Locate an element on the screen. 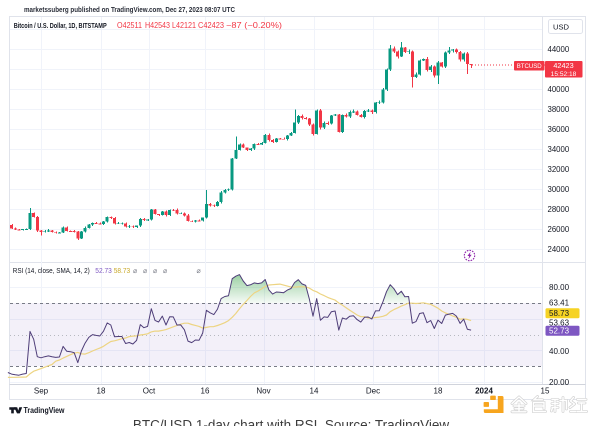 The width and height of the screenshot is (600, 426). svg-text: 26000 is located at coordinates (559, 229).